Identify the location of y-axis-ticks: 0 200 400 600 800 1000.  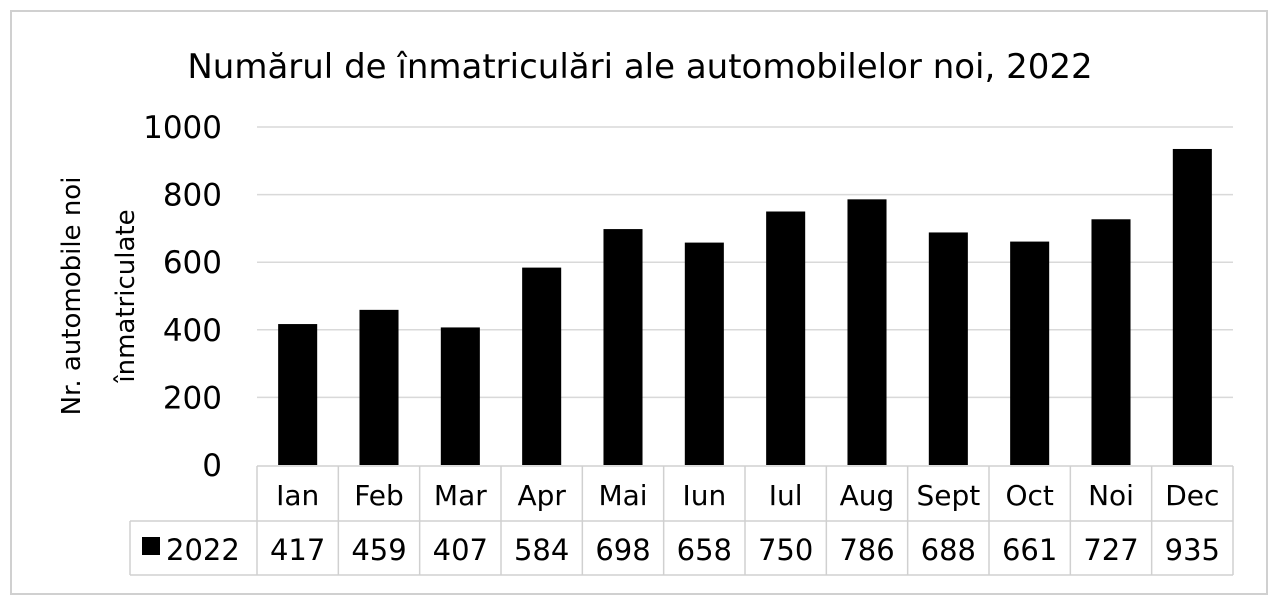
(182, 297).